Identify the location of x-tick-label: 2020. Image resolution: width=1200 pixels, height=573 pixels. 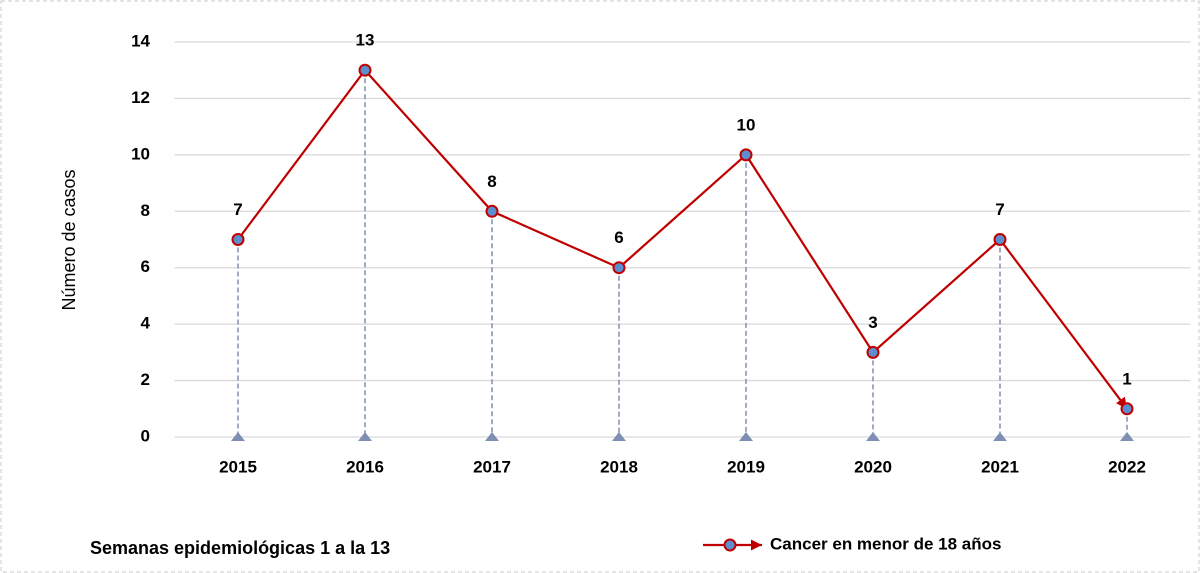
(873, 466).